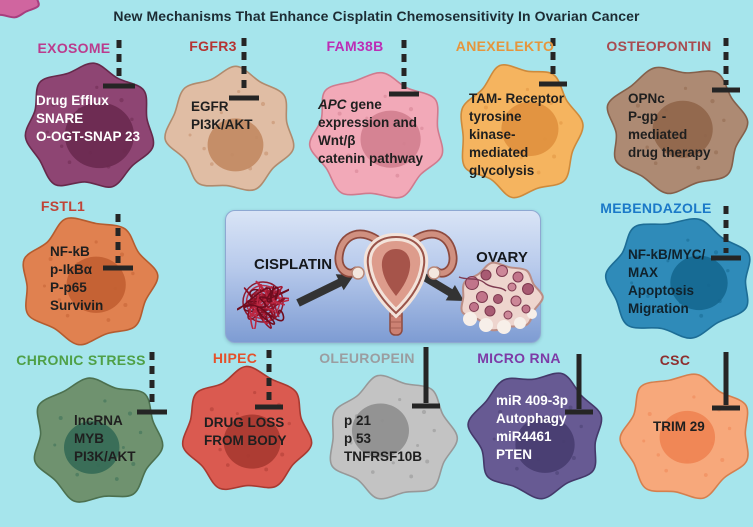 This screenshot has width=753, height=527. What do you see at coordinates (88, 136) in the screenshot?
I see `target-line: O-OGT-SNAP 23` at bounding box center [88, 136].